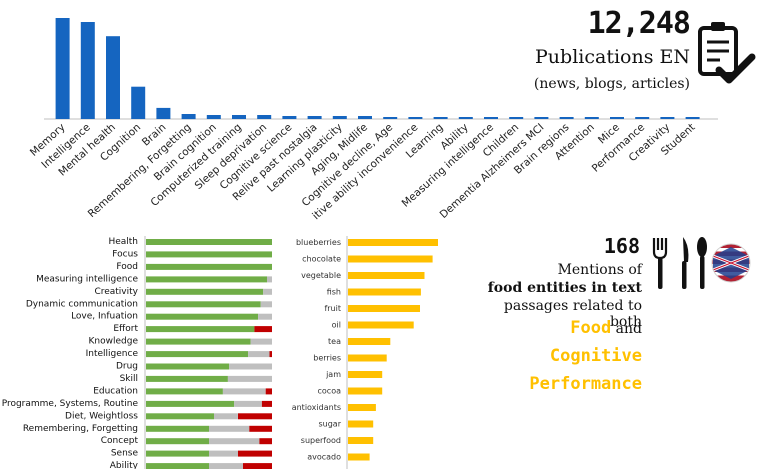 Image resolution: width=768 pixels, height=469 pixels. I want to click on chart2-category-label: Remembering, Forgetting, so click(80, 429).